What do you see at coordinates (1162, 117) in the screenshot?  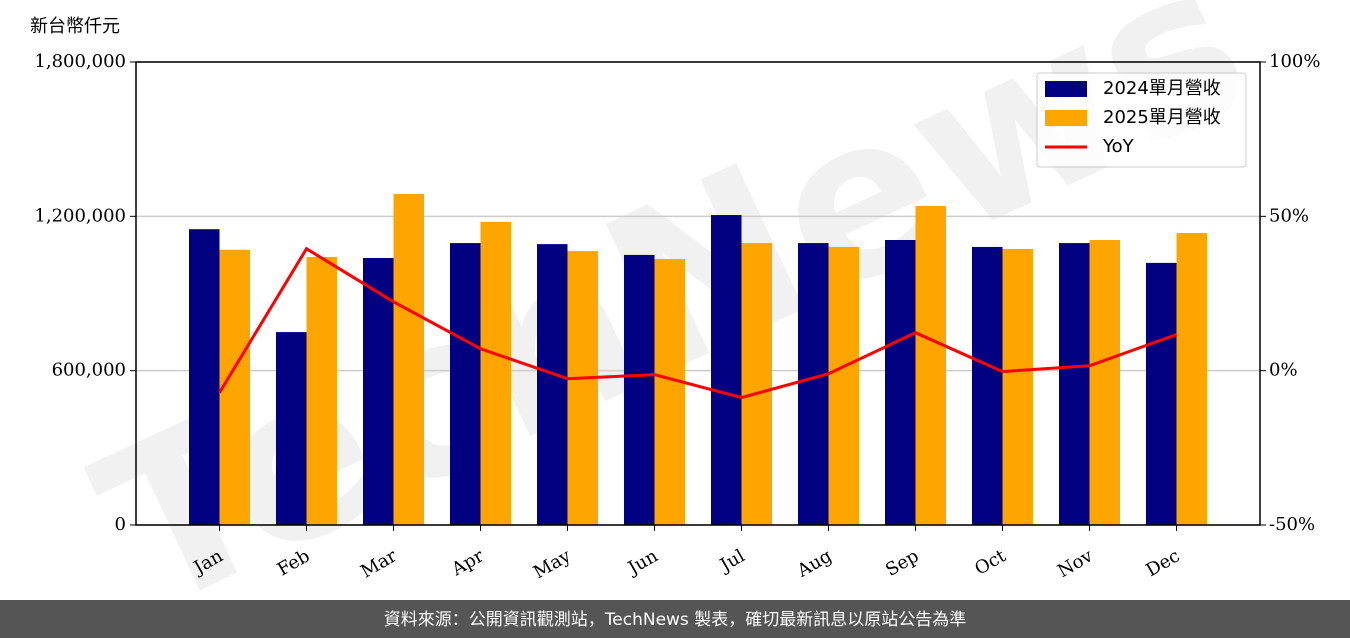 I see `legend-label: 2025單月營收` at bounding box center [1162, 117].